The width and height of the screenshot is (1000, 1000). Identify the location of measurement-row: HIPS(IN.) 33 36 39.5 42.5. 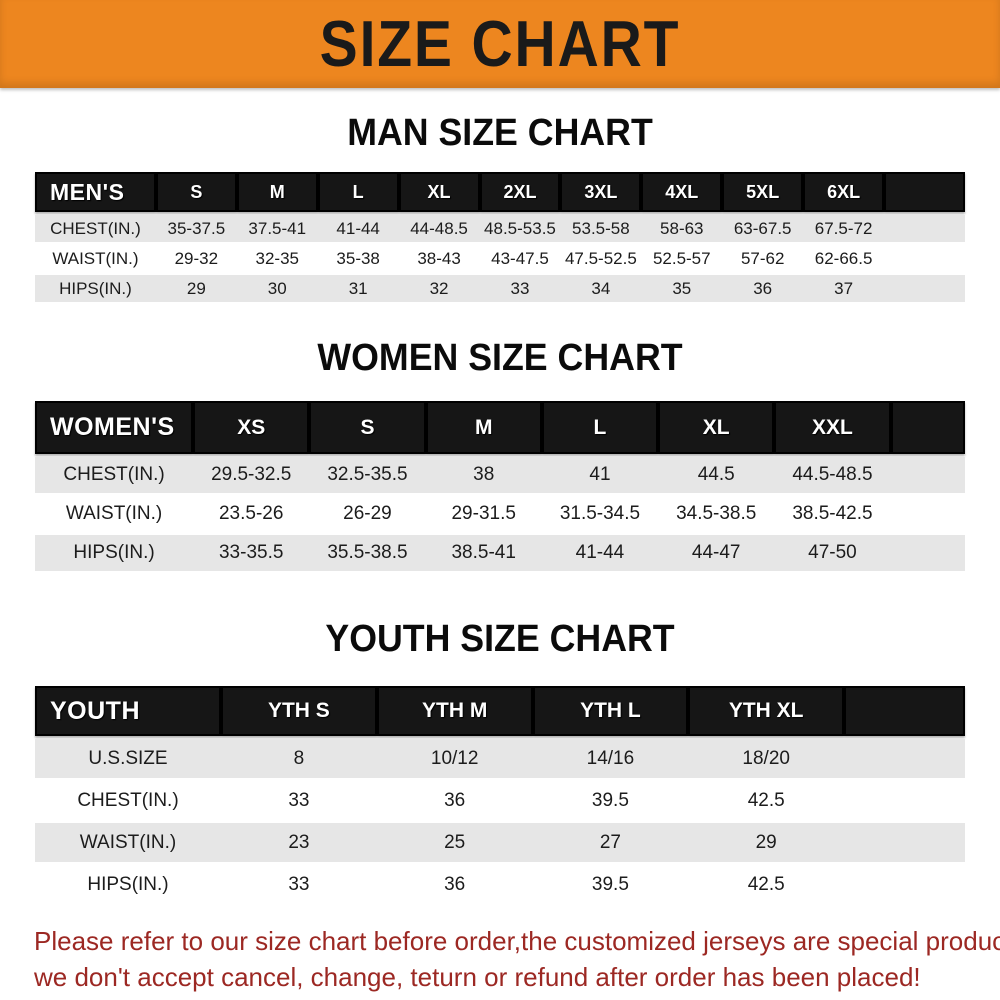
(500, 884).